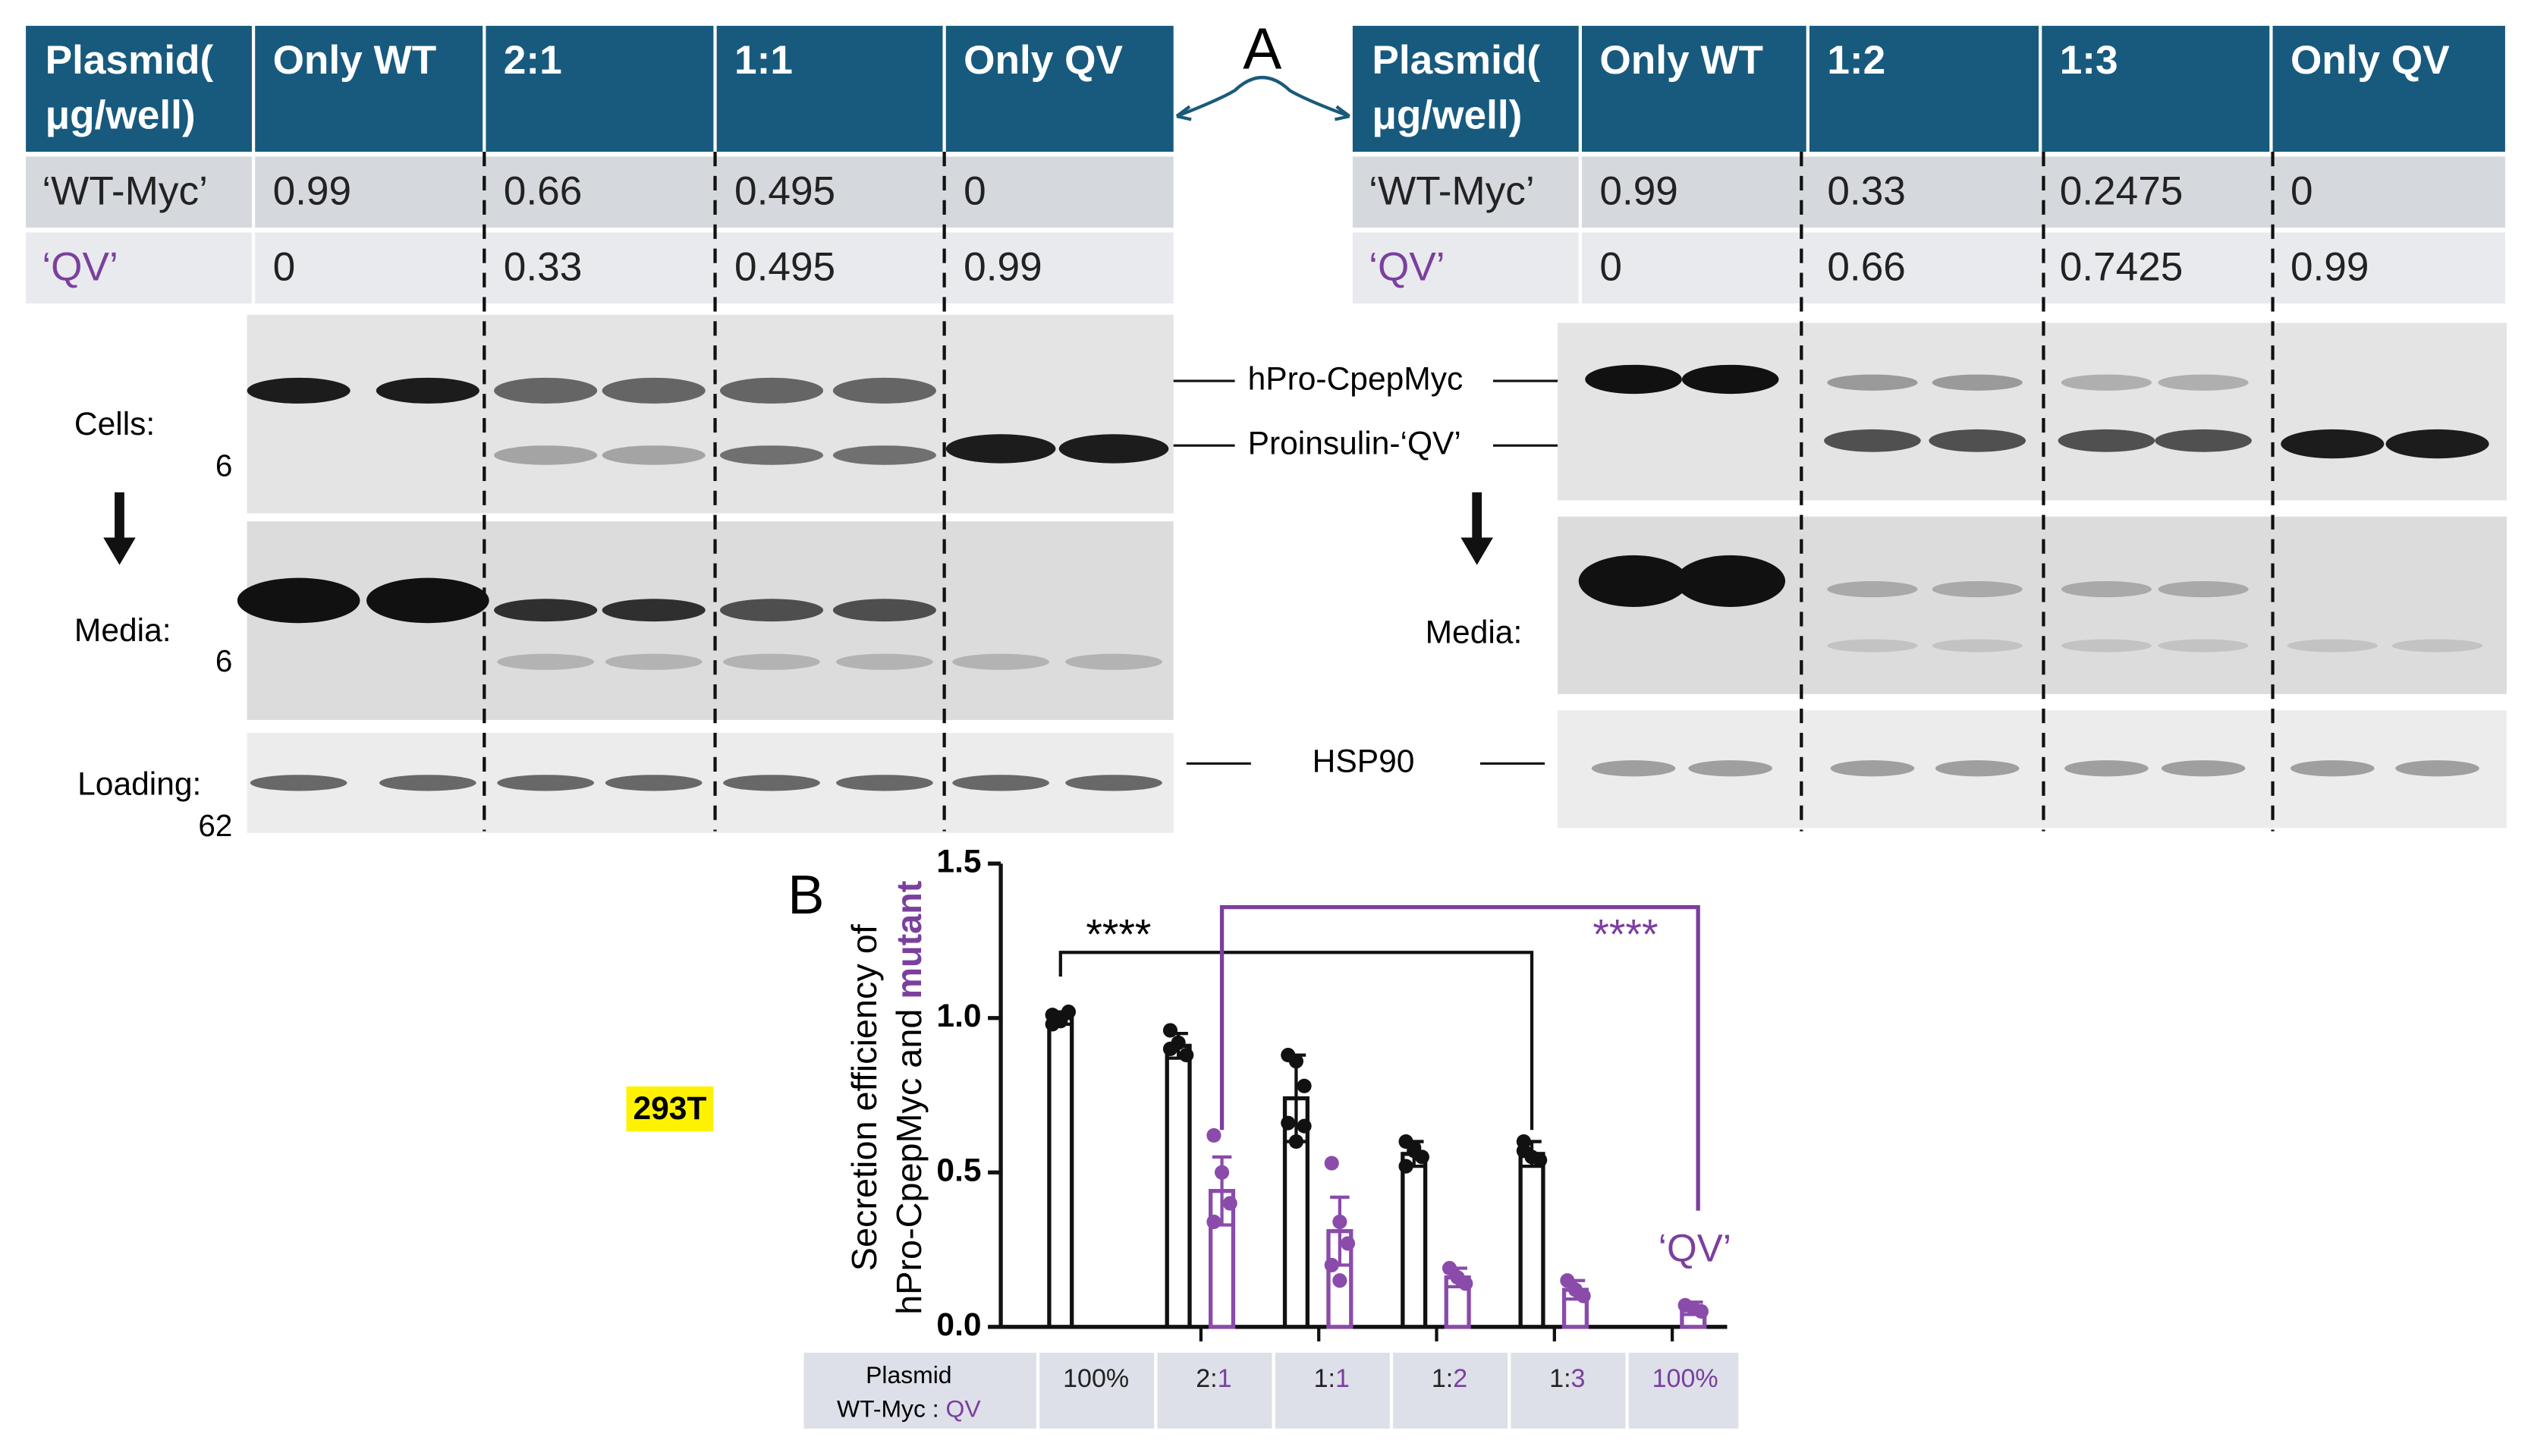 Image resolution: width=2531 pixels, height=1456 pixels. I want to click on header-cell: Only WT, so click(1681, 60).